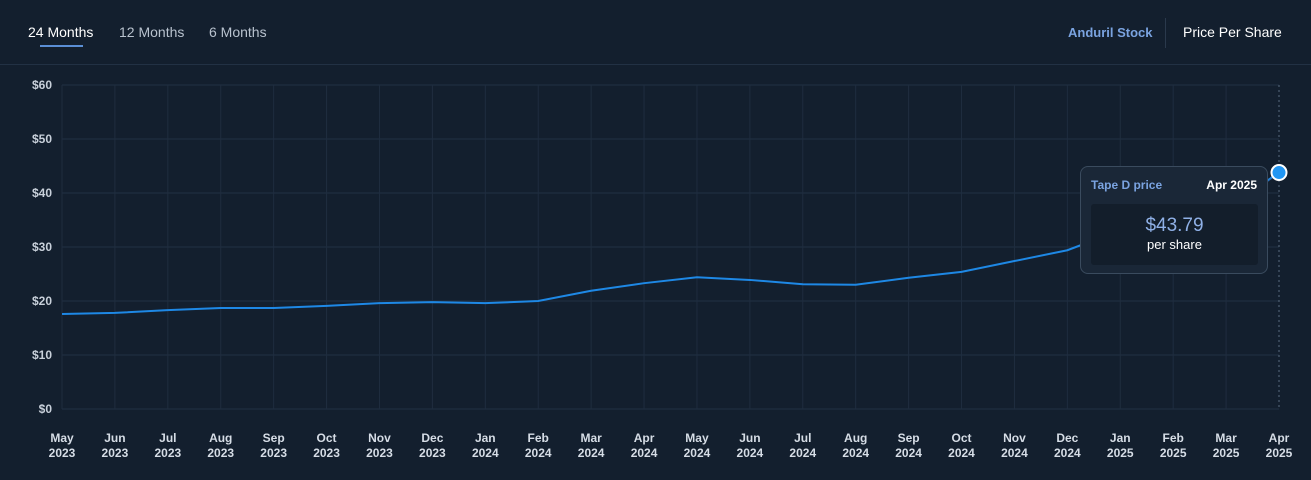 The image size is (1311, 480). What do you see at coordinates (62, 445) in the screenshot?
I see `x-tick-label: May 2023` at bounding box center [62, 445].